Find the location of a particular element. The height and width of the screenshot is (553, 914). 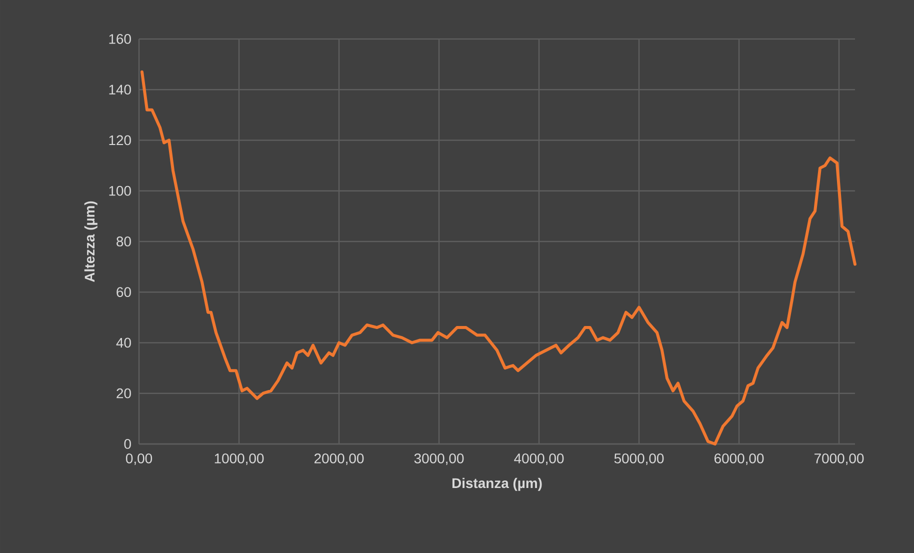

x-tick-label: 0,00 is located at coordinates (139, 459).